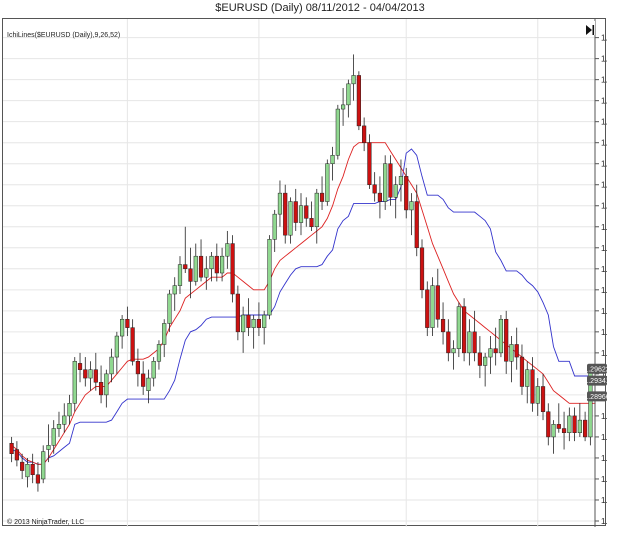  I want to click on play-icon-bar, so click(593, 30).